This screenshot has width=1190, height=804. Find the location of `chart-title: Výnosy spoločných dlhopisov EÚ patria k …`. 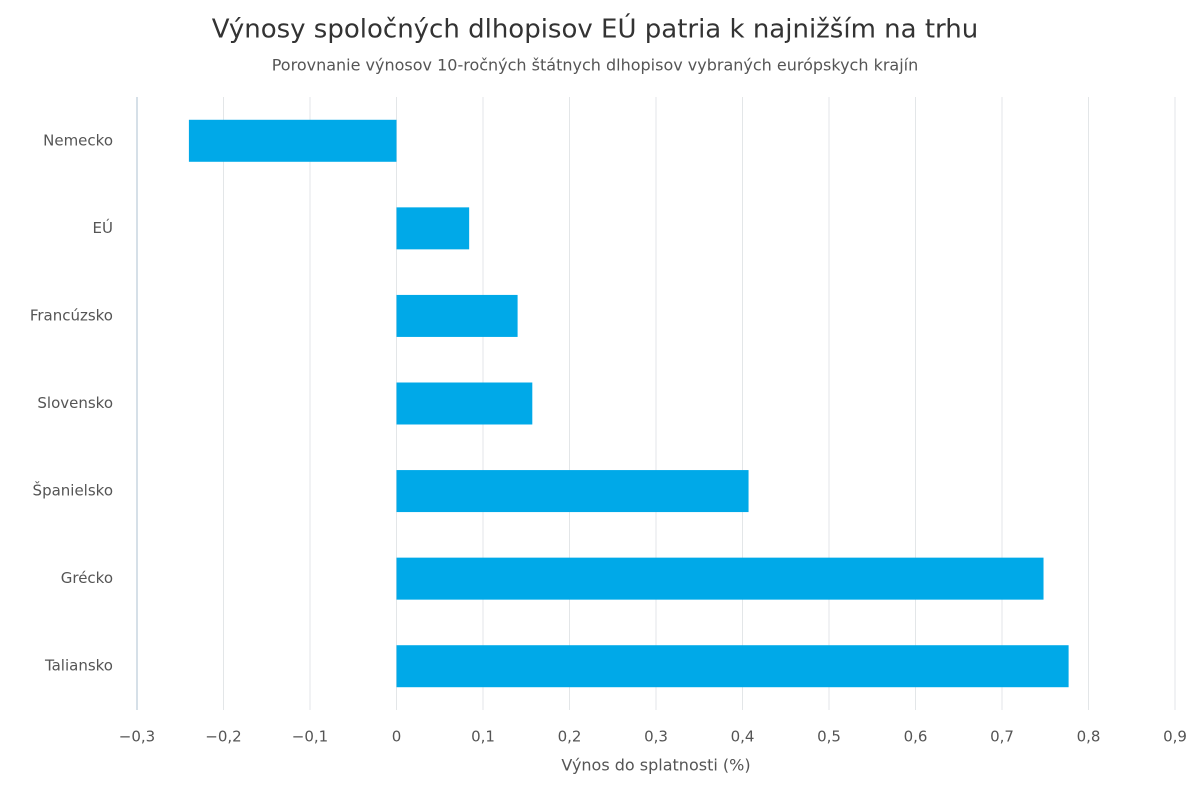

chart-title: Výnosy spoločných dlhopisov EÚ patria k … is located at coordinates (595, 29).